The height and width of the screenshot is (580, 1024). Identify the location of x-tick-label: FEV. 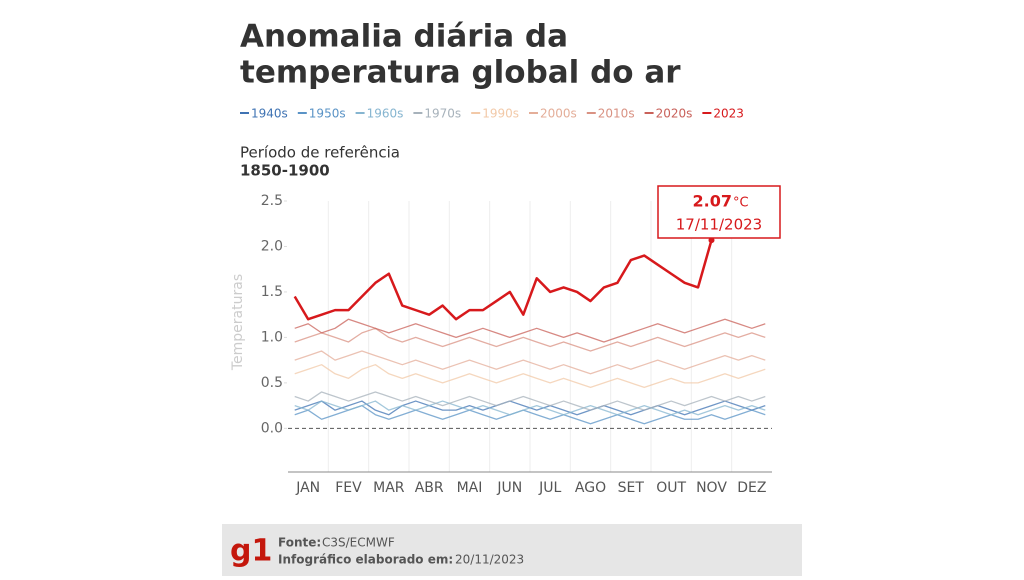
(348, 488).